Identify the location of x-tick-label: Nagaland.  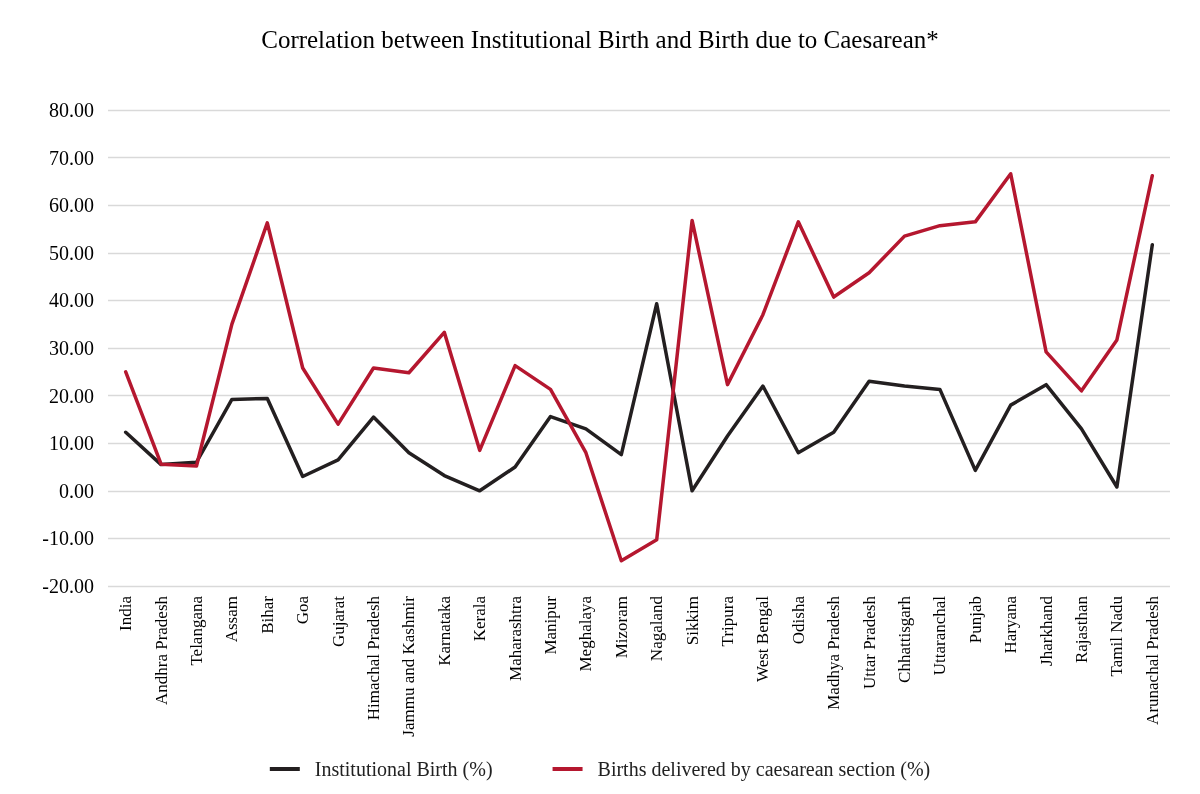
(657, 628).